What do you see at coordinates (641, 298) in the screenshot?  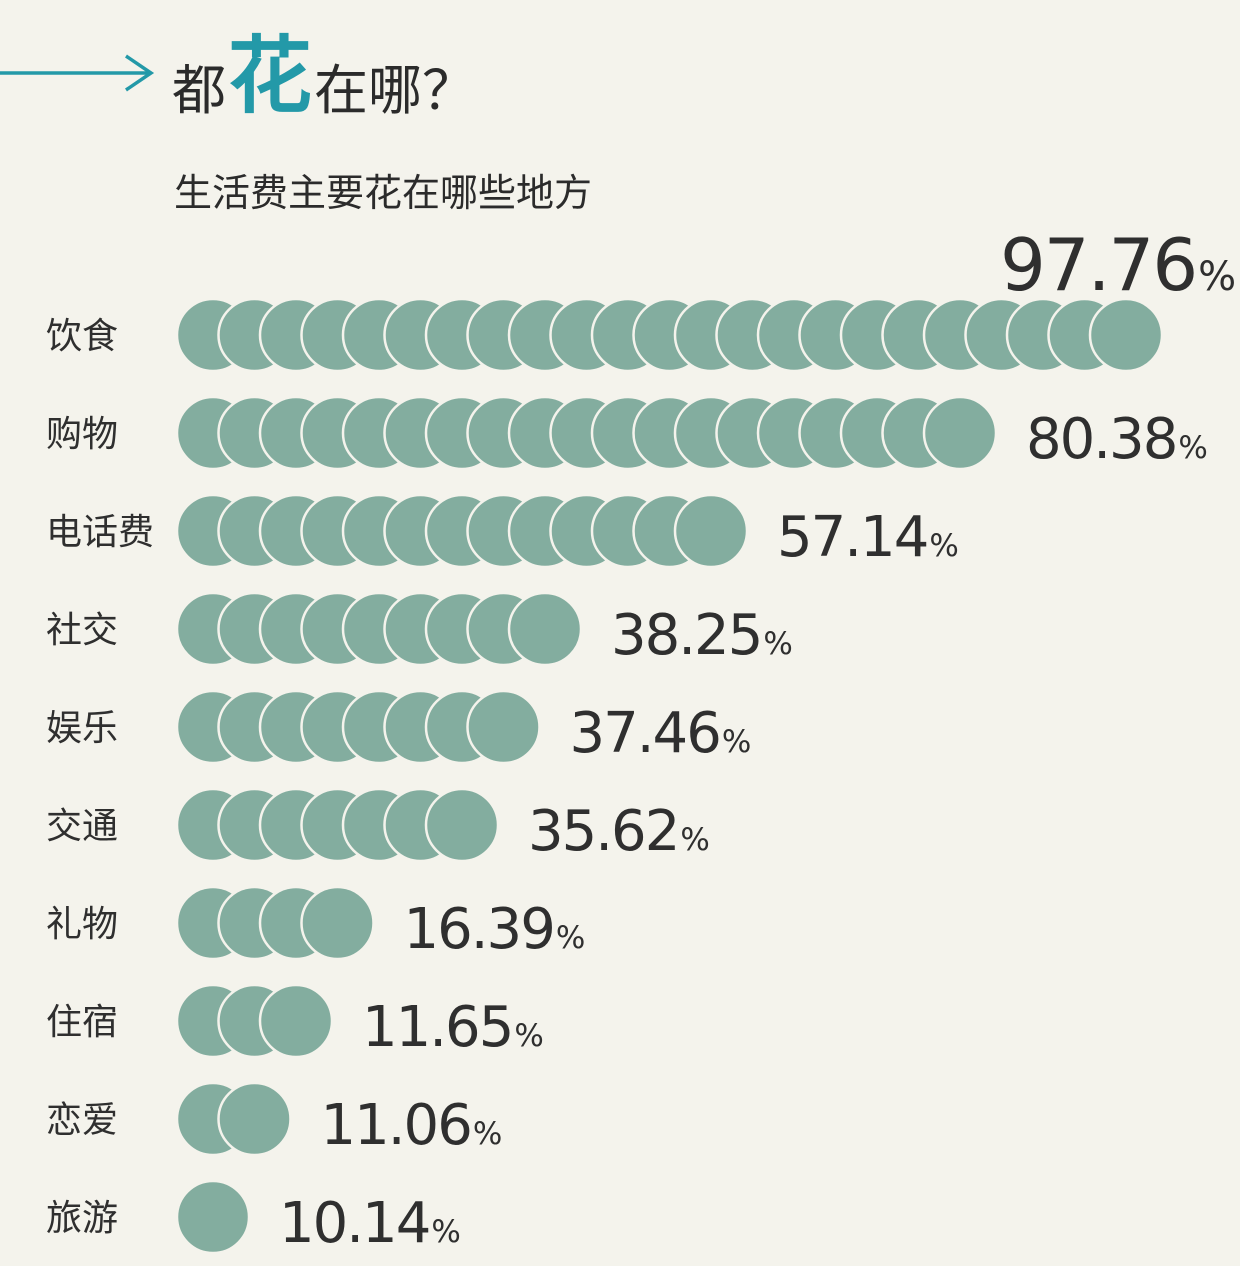 I see `chart-row: 饮食 97.76%` at bounding box center [641, 298].